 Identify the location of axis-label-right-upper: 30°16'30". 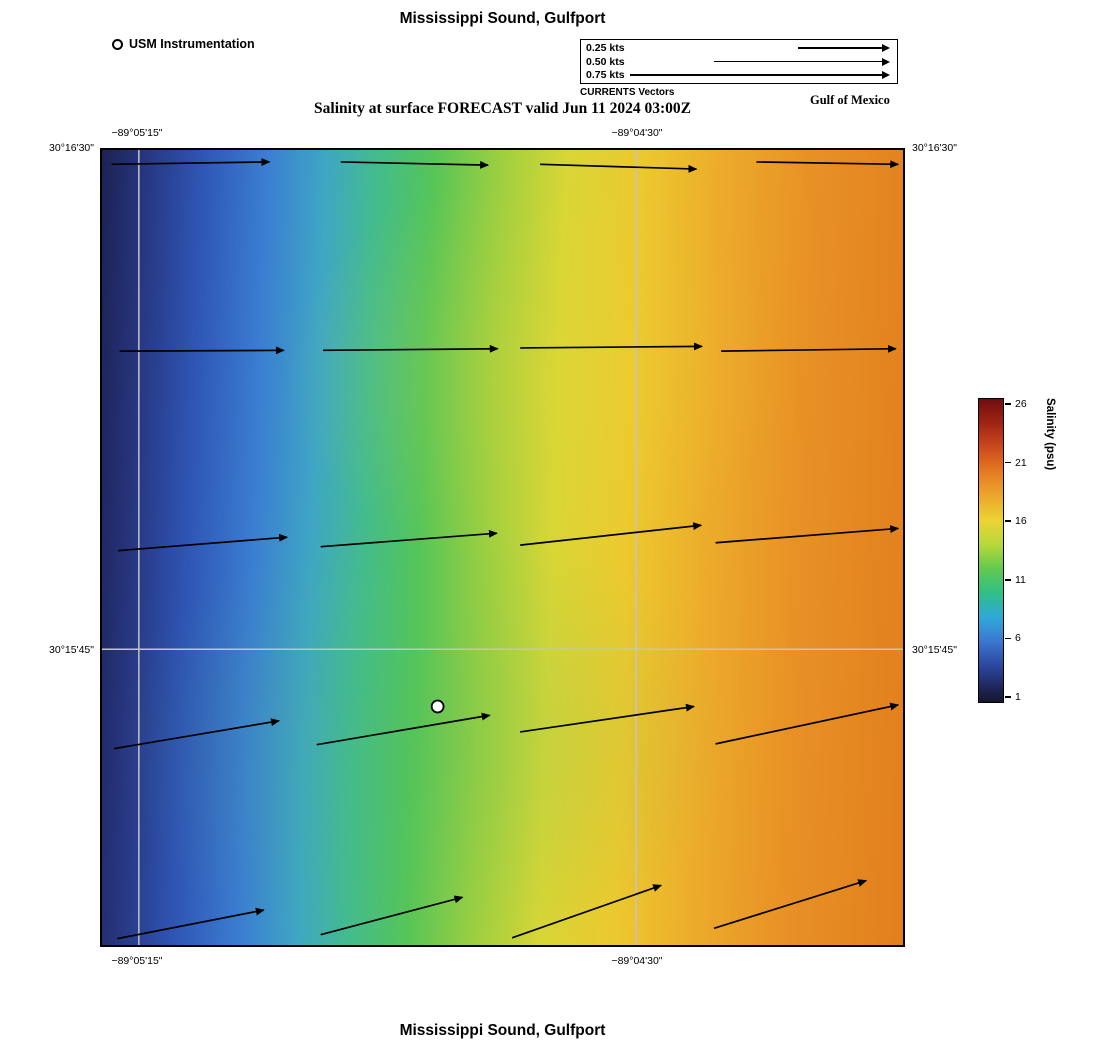
(934, 148).